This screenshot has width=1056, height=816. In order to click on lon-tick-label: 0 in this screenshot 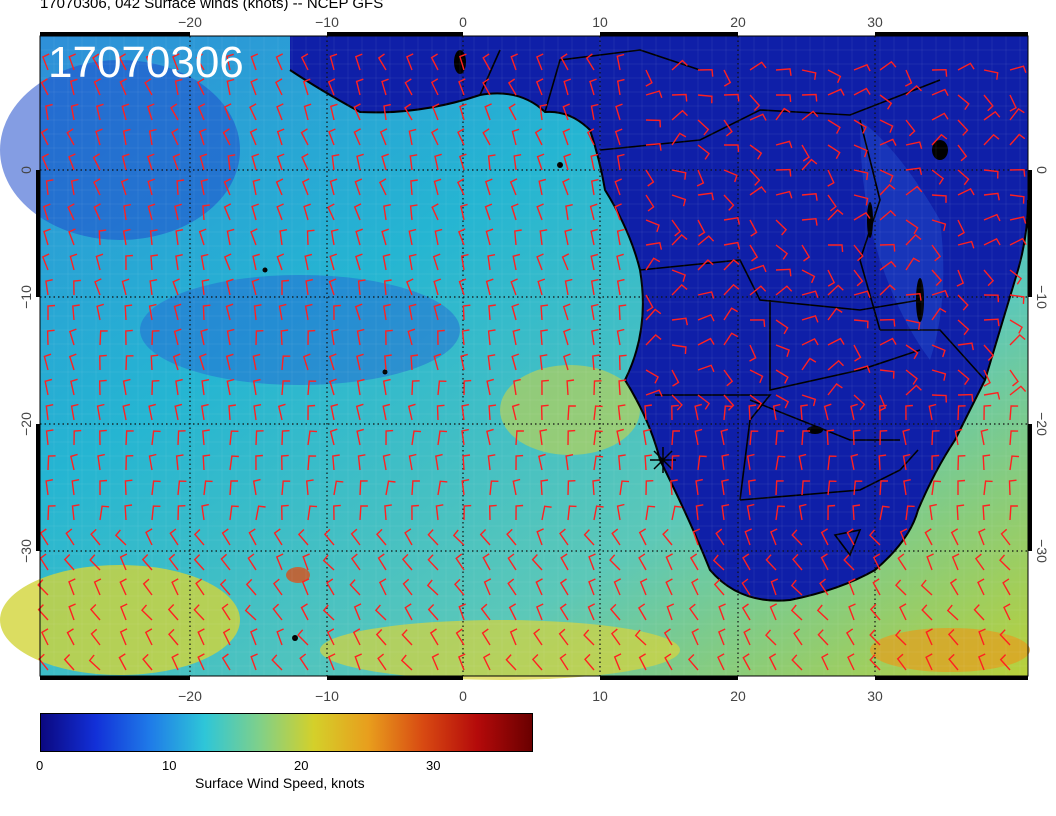, I will do `click(463, 22)`.